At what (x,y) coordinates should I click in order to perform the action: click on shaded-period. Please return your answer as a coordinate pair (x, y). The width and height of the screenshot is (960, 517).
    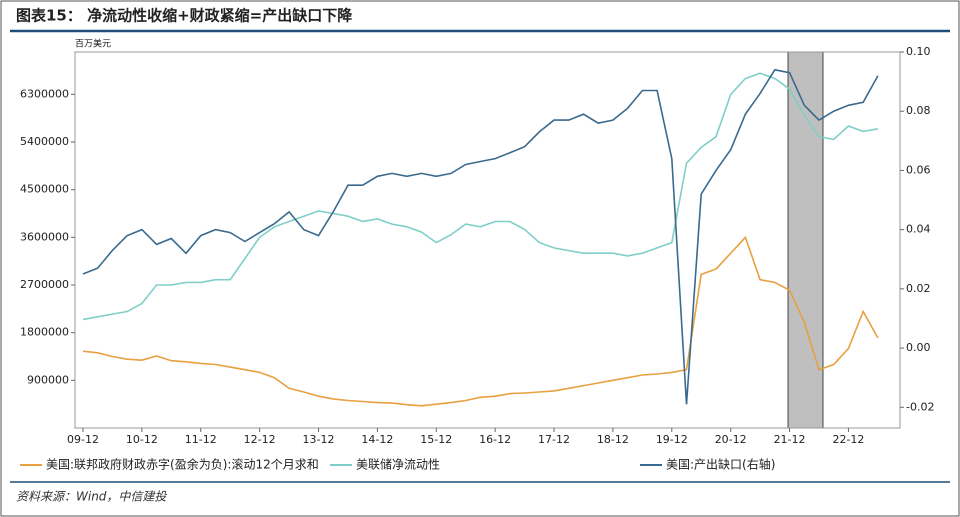
    Looking at the image, I should click on (805, 240).